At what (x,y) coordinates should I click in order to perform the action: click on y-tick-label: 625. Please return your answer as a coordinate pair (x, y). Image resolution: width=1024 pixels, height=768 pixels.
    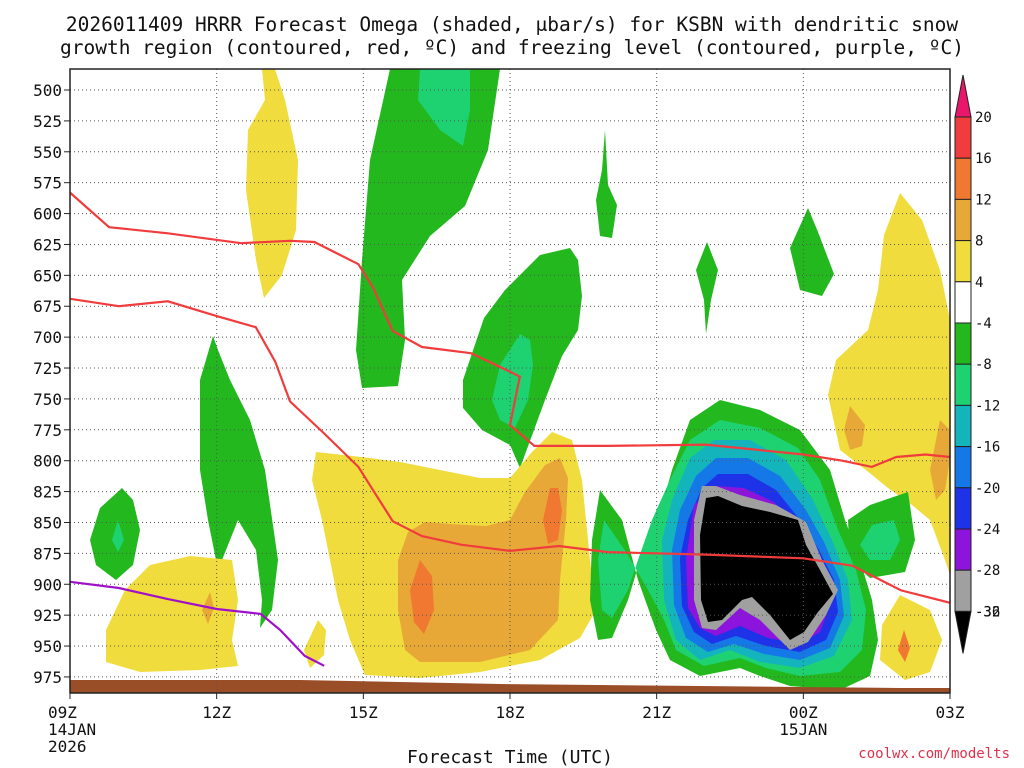
    Looking at the image, I should click on (47, 244).